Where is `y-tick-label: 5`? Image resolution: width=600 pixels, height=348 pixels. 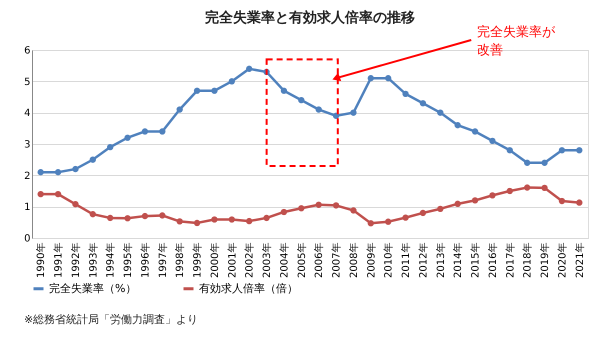
y-tick-label: 5 is located at coordinates (27, 82).